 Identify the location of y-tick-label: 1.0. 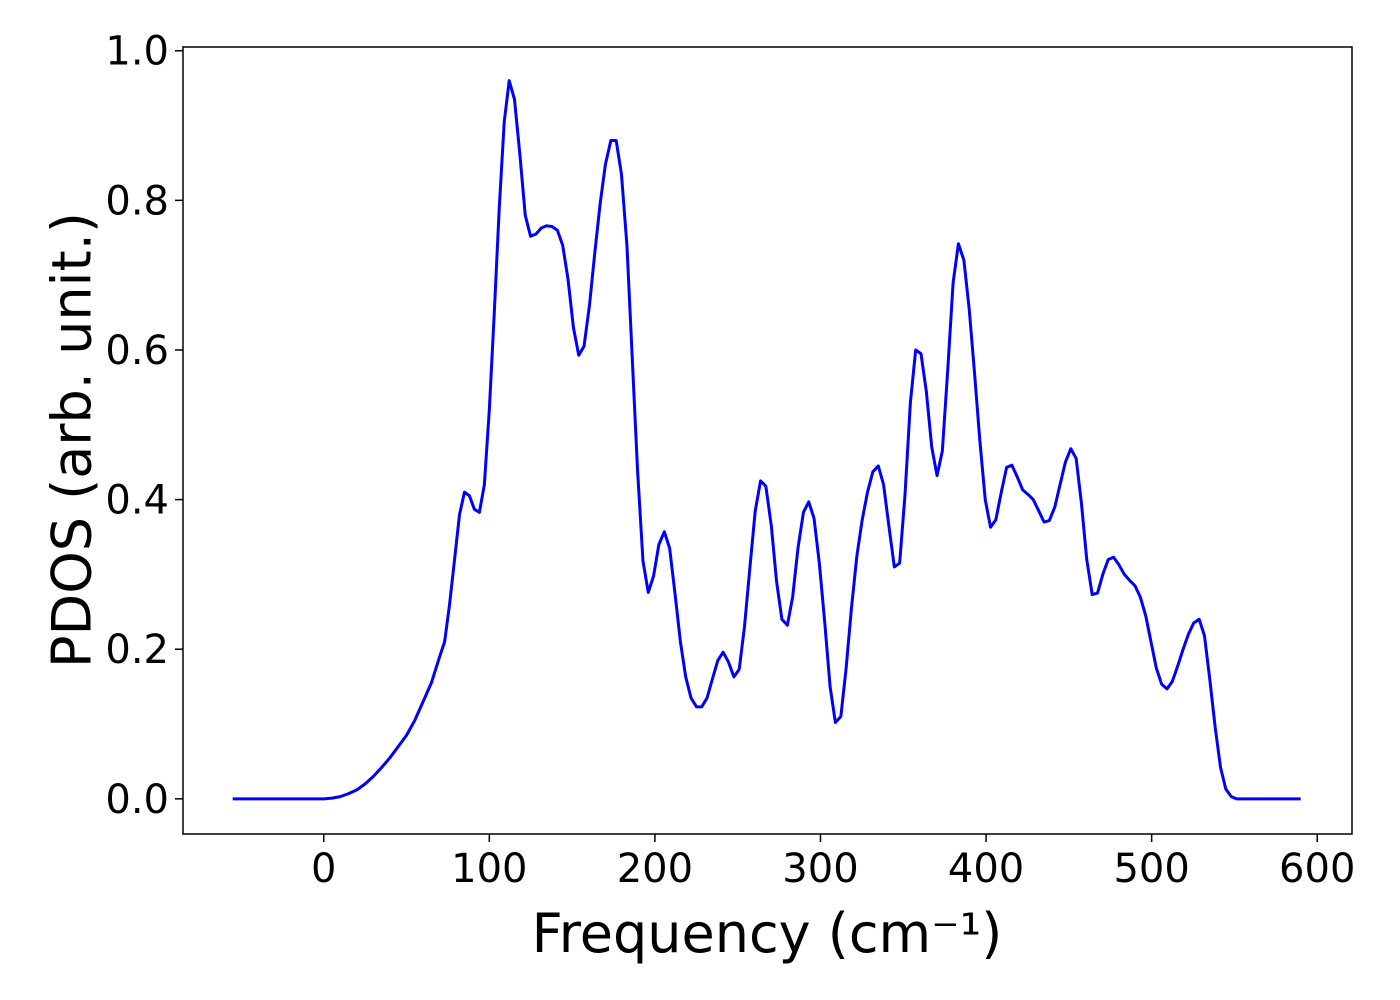
(137, 52).